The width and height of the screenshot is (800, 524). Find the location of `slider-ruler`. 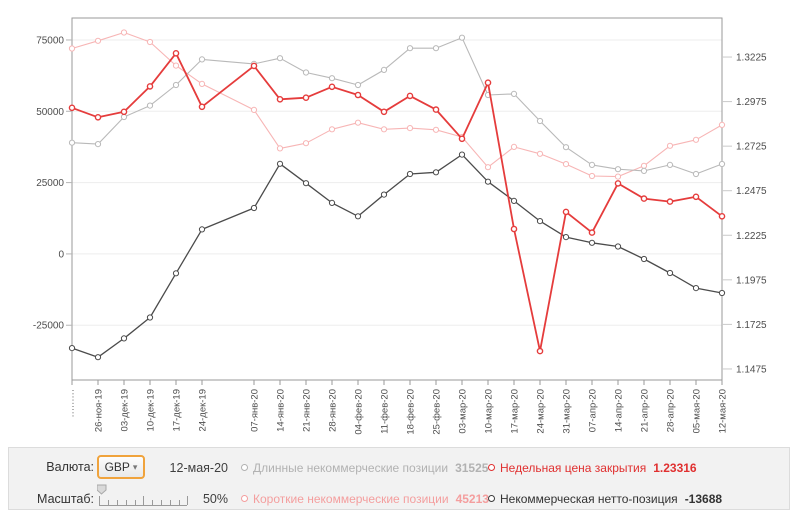

slider-ruler is located at coordinates (142, 495).